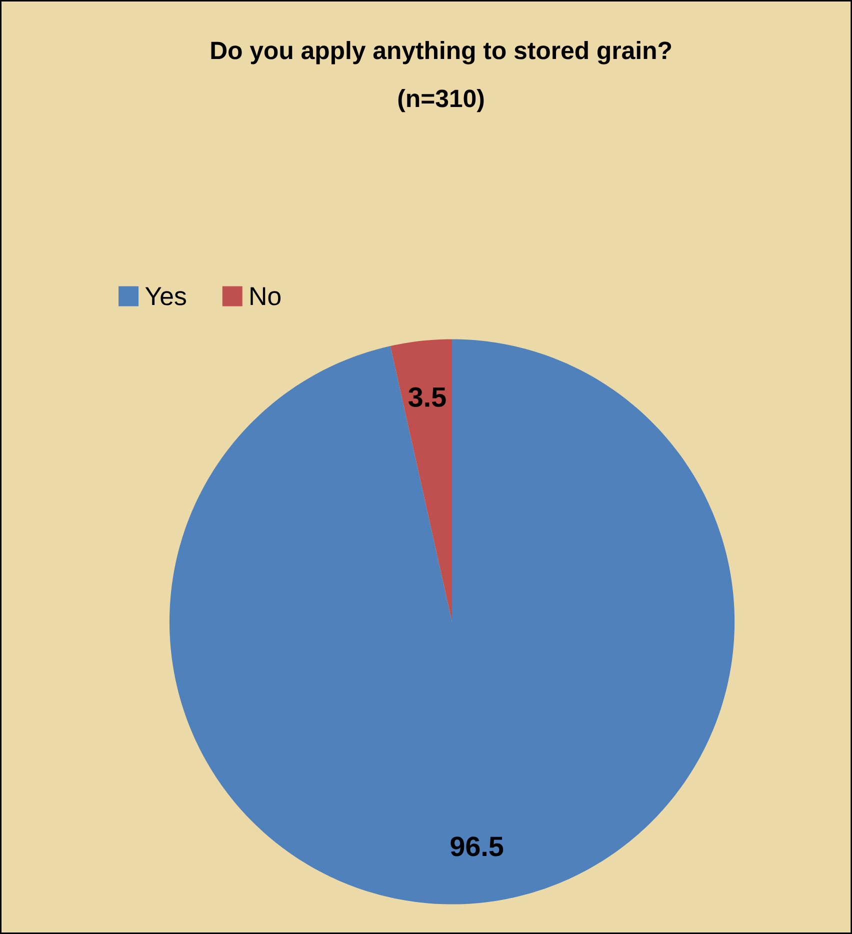 The height and width of the screenshot is (934, 852). What do you see at coordinates (427, 397) in the screenshot?
I see `data-label: 3.5` at bounding box center [427, 397].